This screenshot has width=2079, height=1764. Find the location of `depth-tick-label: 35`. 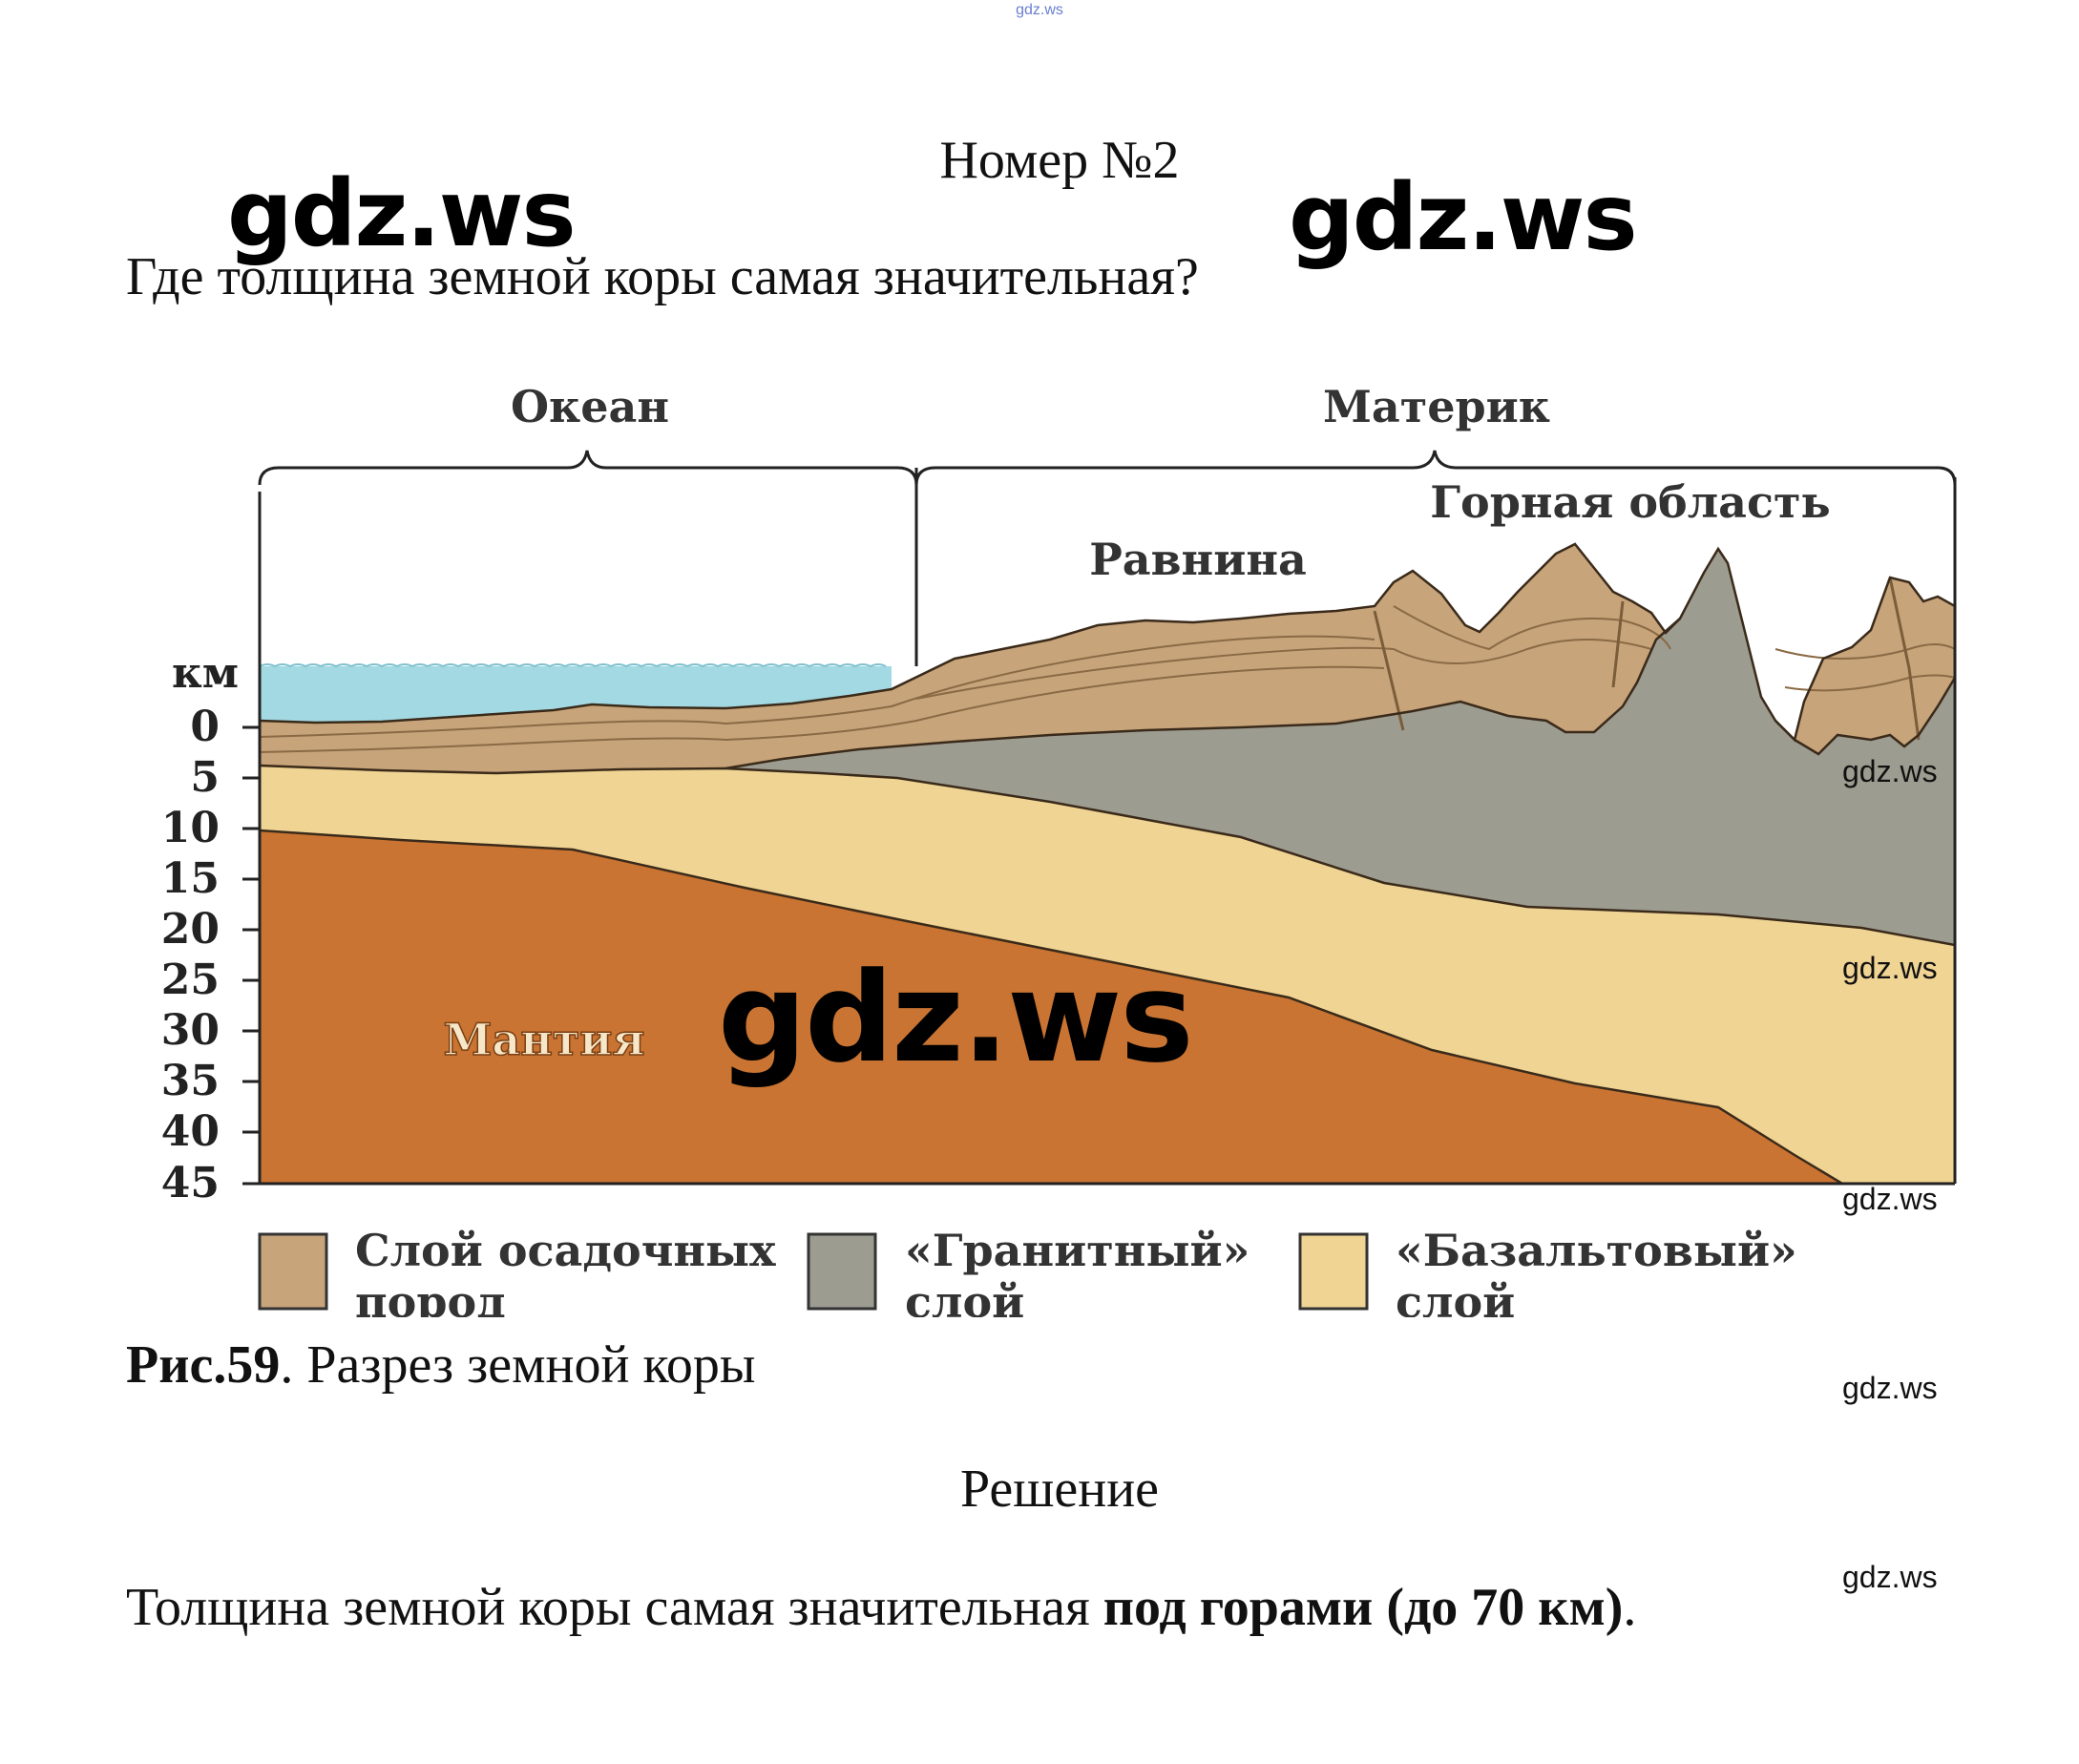

depth-tick-label: 35 is located at coordinates (191, 1081).